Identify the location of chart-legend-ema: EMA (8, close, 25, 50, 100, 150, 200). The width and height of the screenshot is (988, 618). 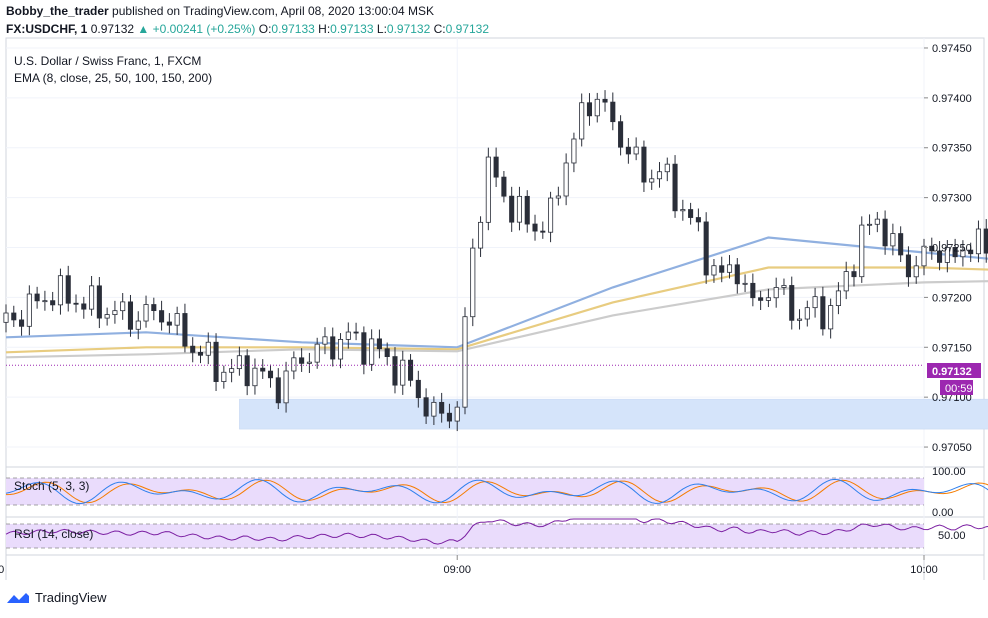
(113, 78).